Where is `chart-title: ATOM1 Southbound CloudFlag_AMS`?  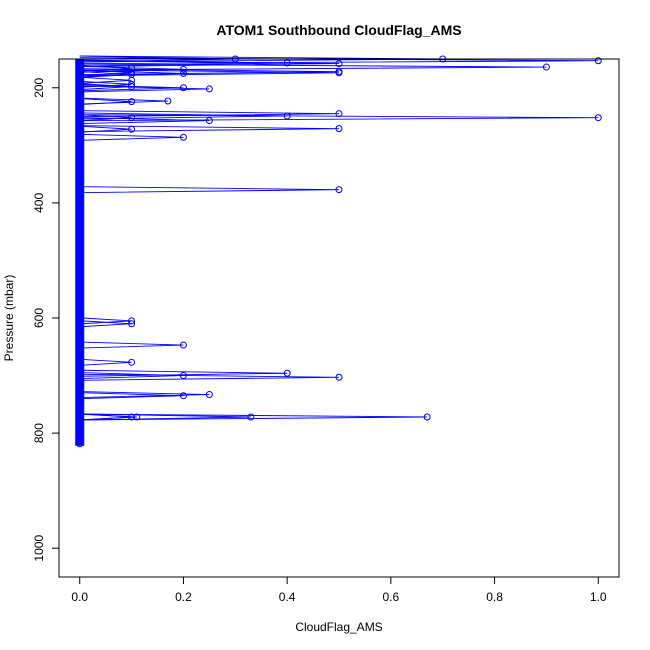
chart-title: ATOM1 Southbound CloudFlag_AMS is located at coordinates (338, 30).